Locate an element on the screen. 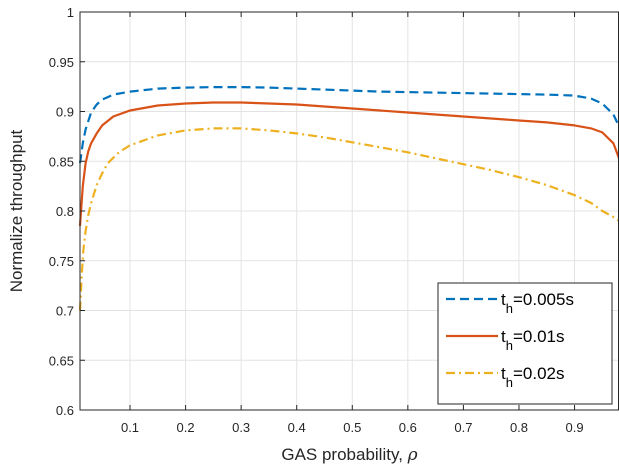 The height and width of the screenshot is (466, 619). y-tick-label: 0.6 is located at coordinates (65, 410).